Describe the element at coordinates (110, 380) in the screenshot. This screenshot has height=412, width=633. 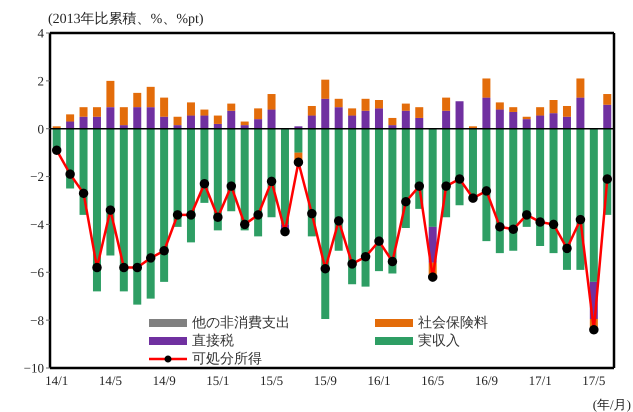
I see `x-tick-label: 14/5` at that location.